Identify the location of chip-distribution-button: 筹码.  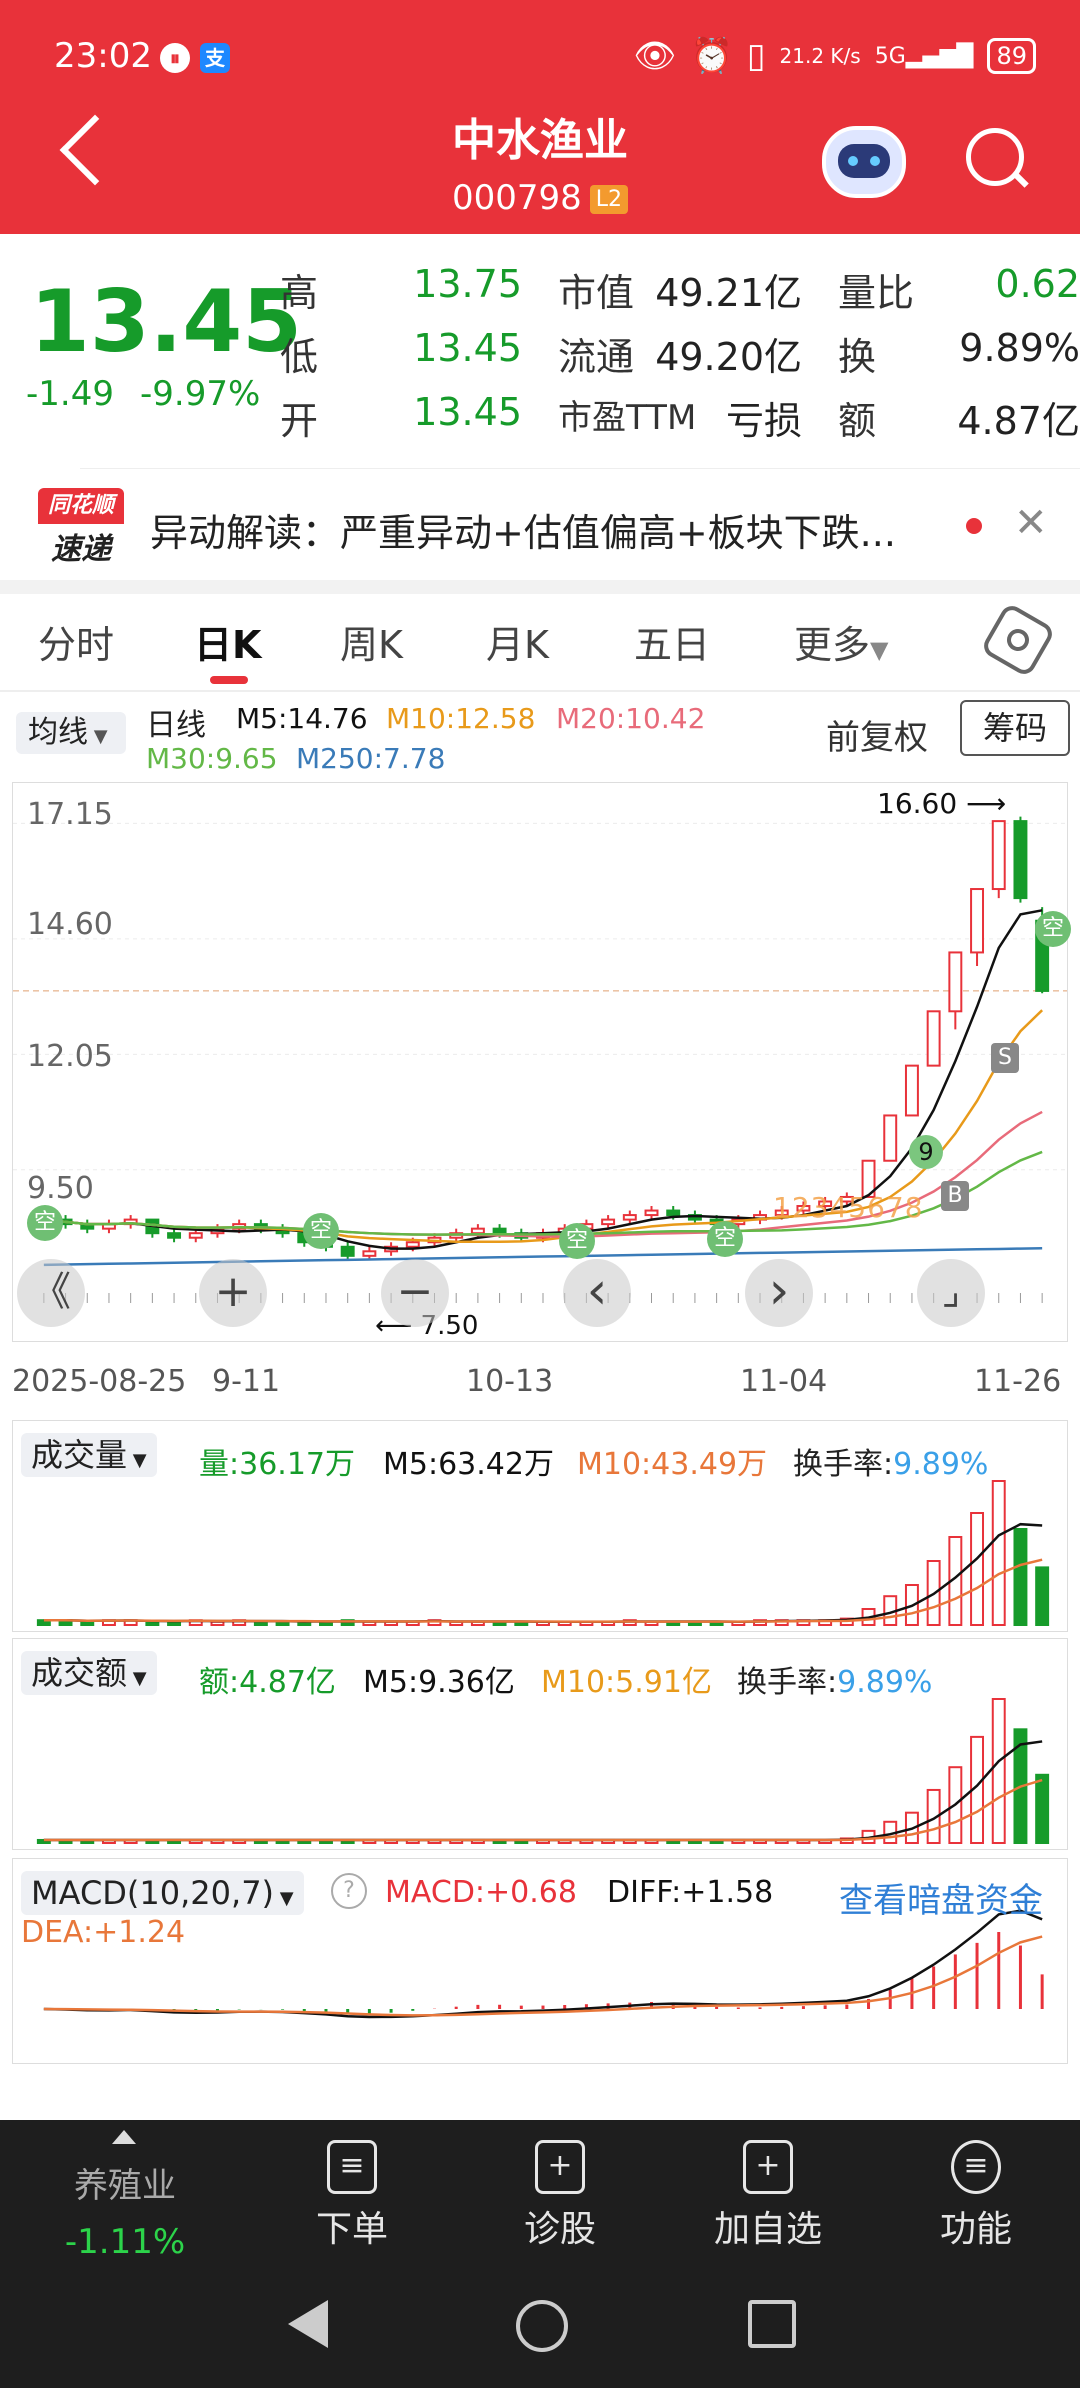
(1015, 728).